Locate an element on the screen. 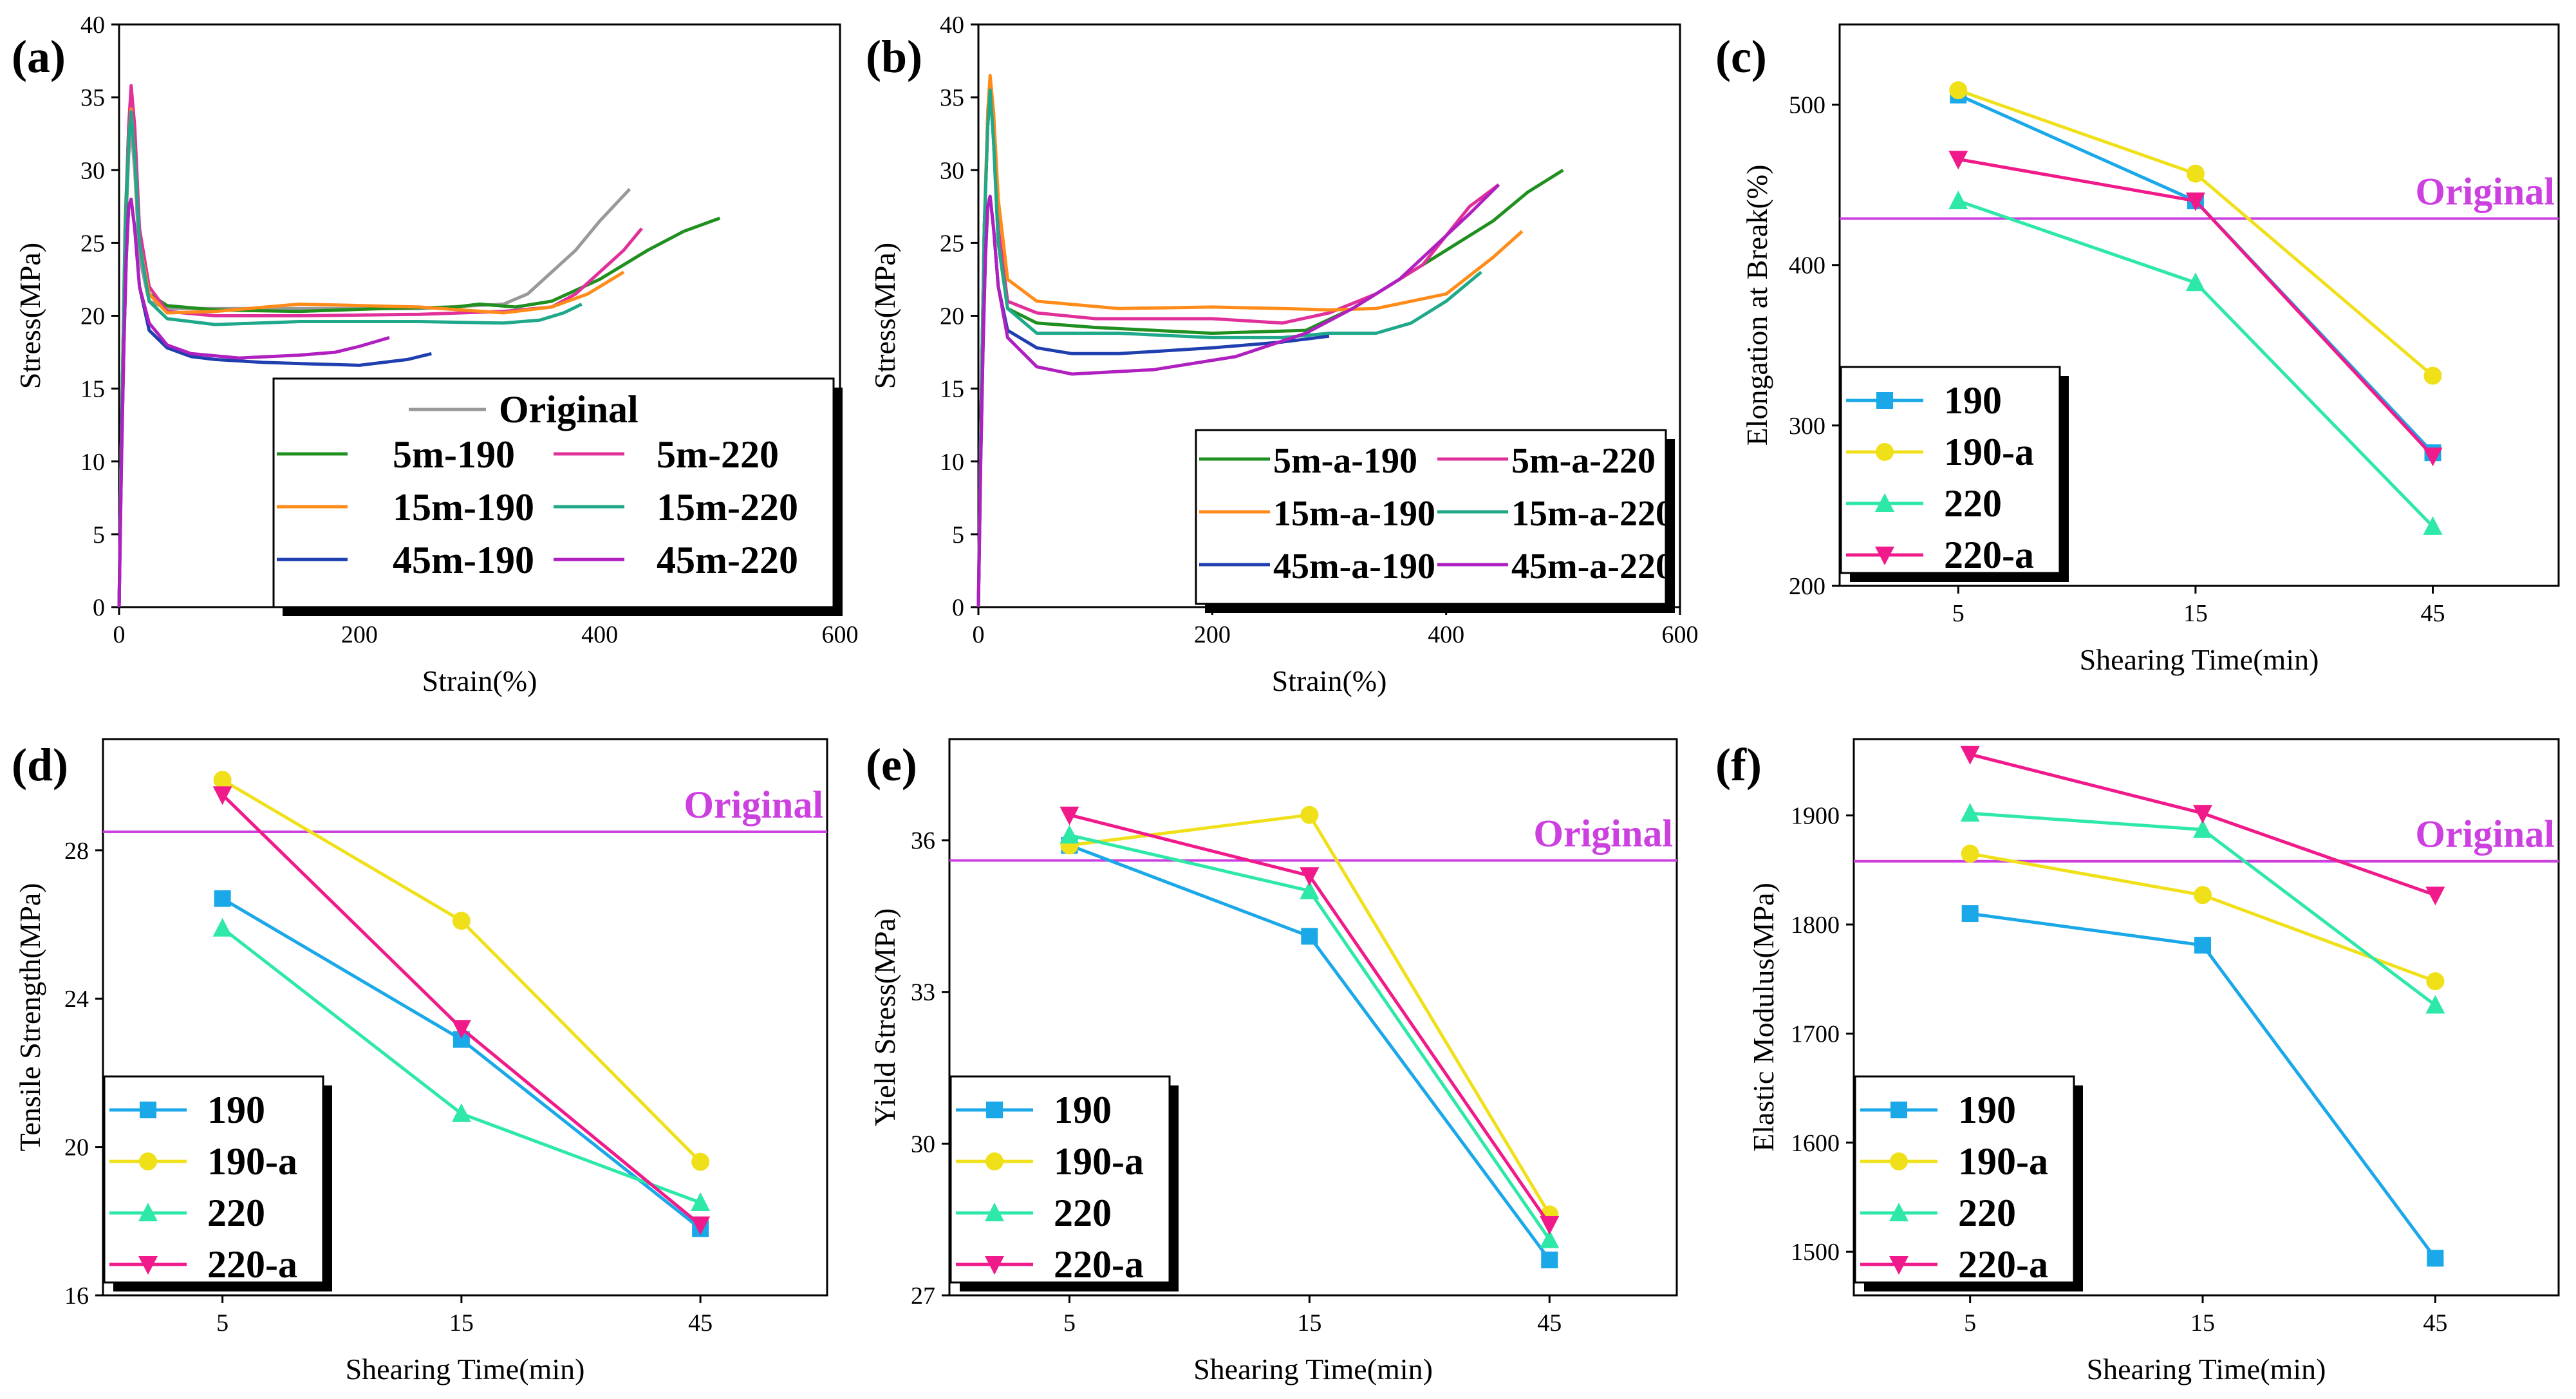 This screenshot has height=1399, width=2576. y-tick-label: 40 is located at coordinates (952, 26).